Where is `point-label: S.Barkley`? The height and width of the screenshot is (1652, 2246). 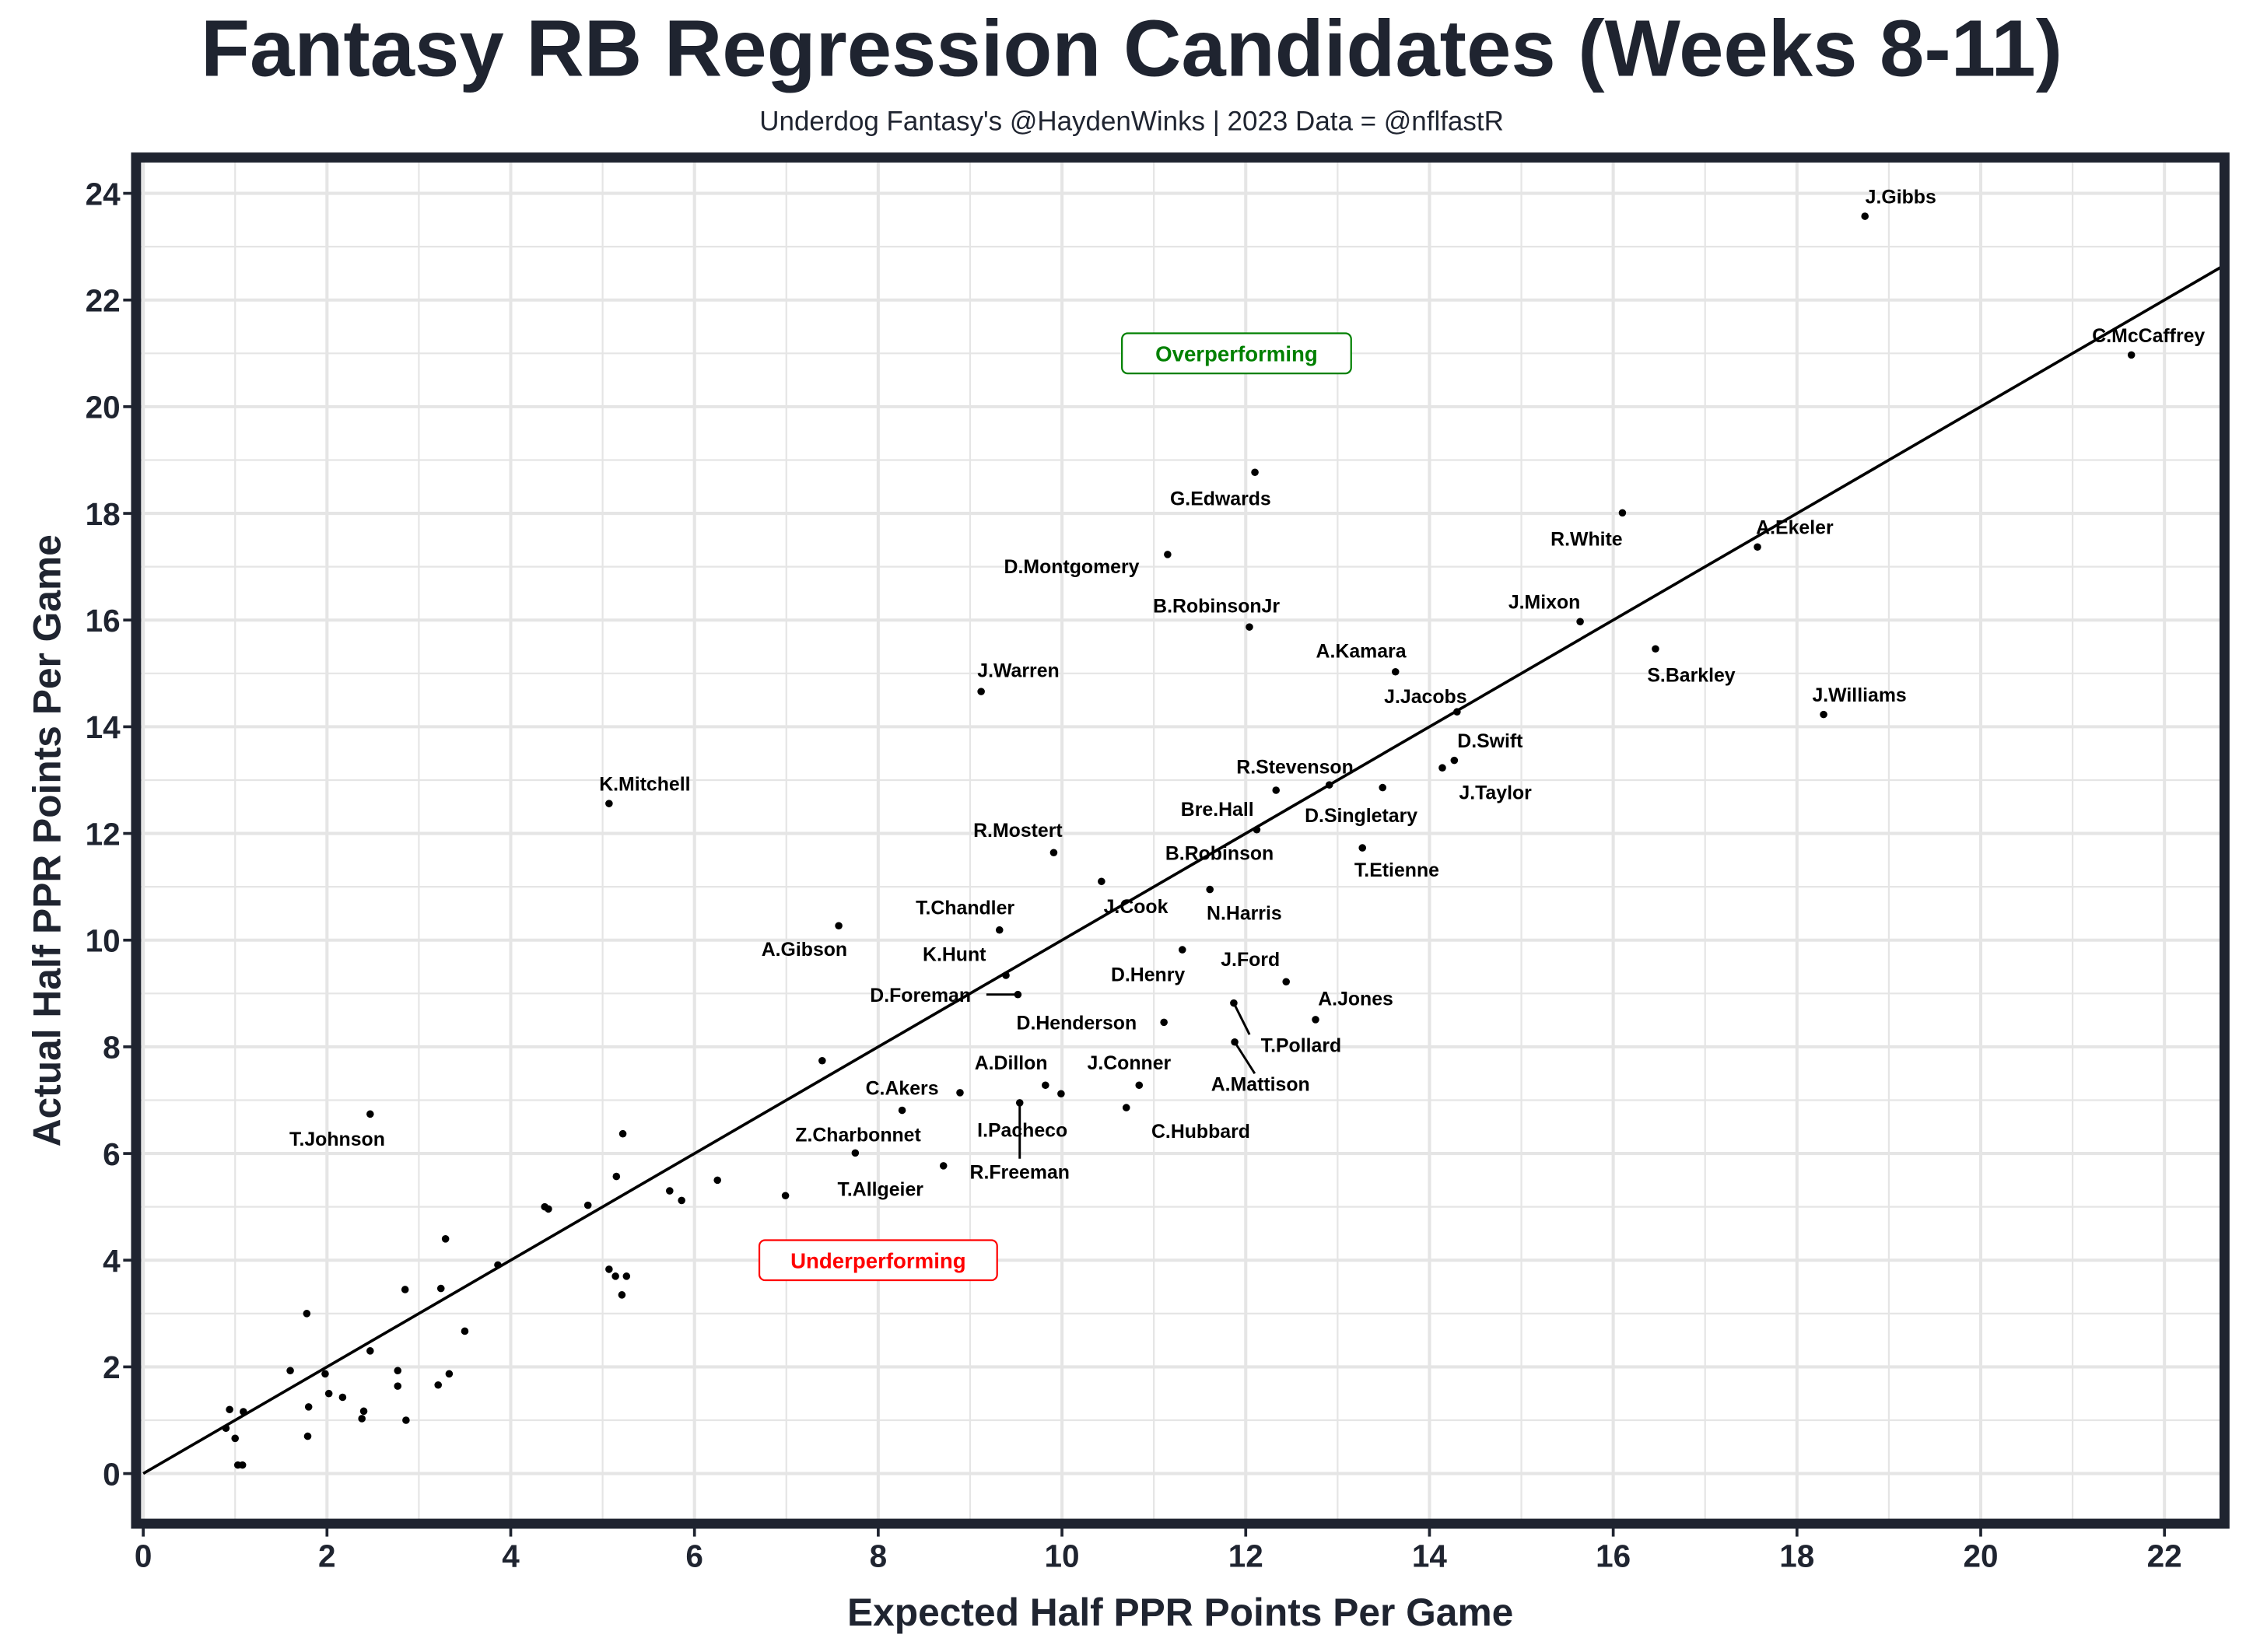
point-label: S.Barkley is located at coordinates (1691, 676).